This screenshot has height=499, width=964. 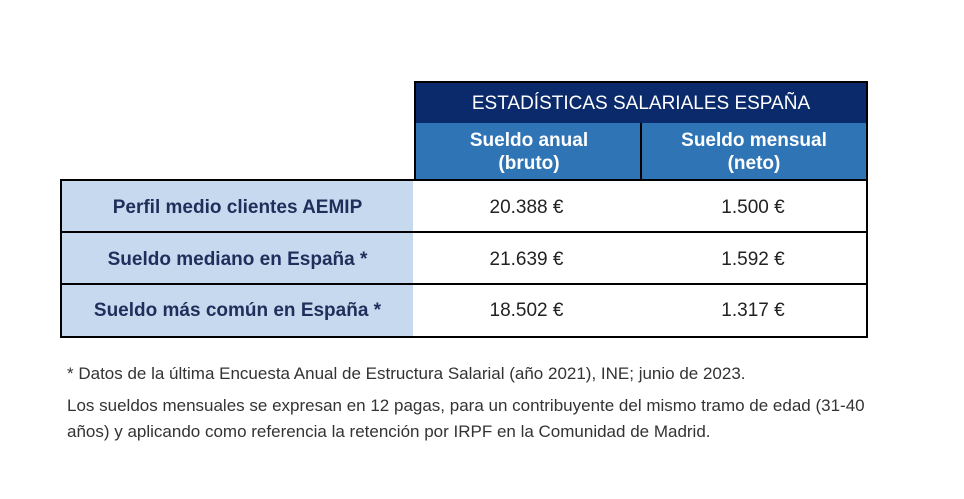 I want to click on header-line: (bruto), so click(x=529, y=163).